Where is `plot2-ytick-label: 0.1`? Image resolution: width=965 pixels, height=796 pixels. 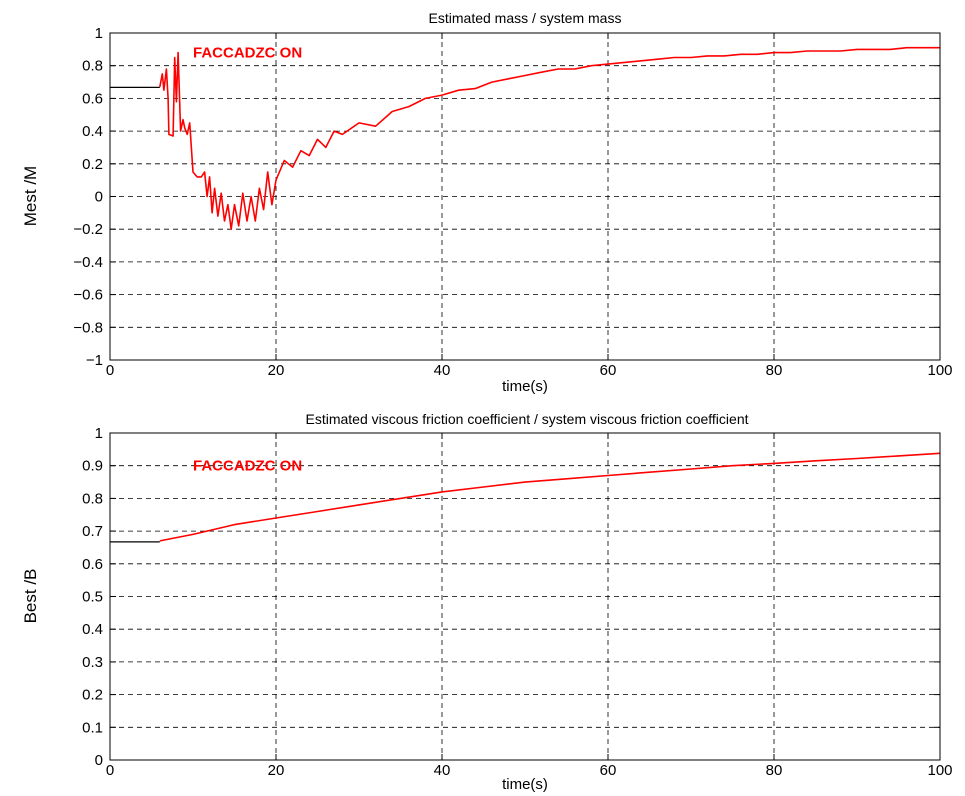 plot2-ytick-label: 0.1 is located at coordinates (92, 727).